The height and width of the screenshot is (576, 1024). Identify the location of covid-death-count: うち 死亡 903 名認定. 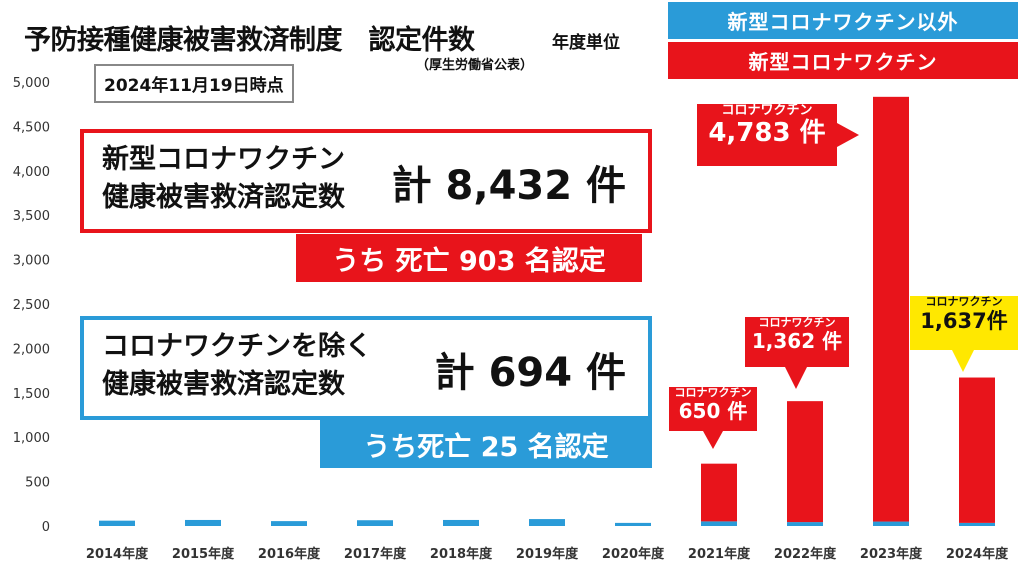
(469, 258).